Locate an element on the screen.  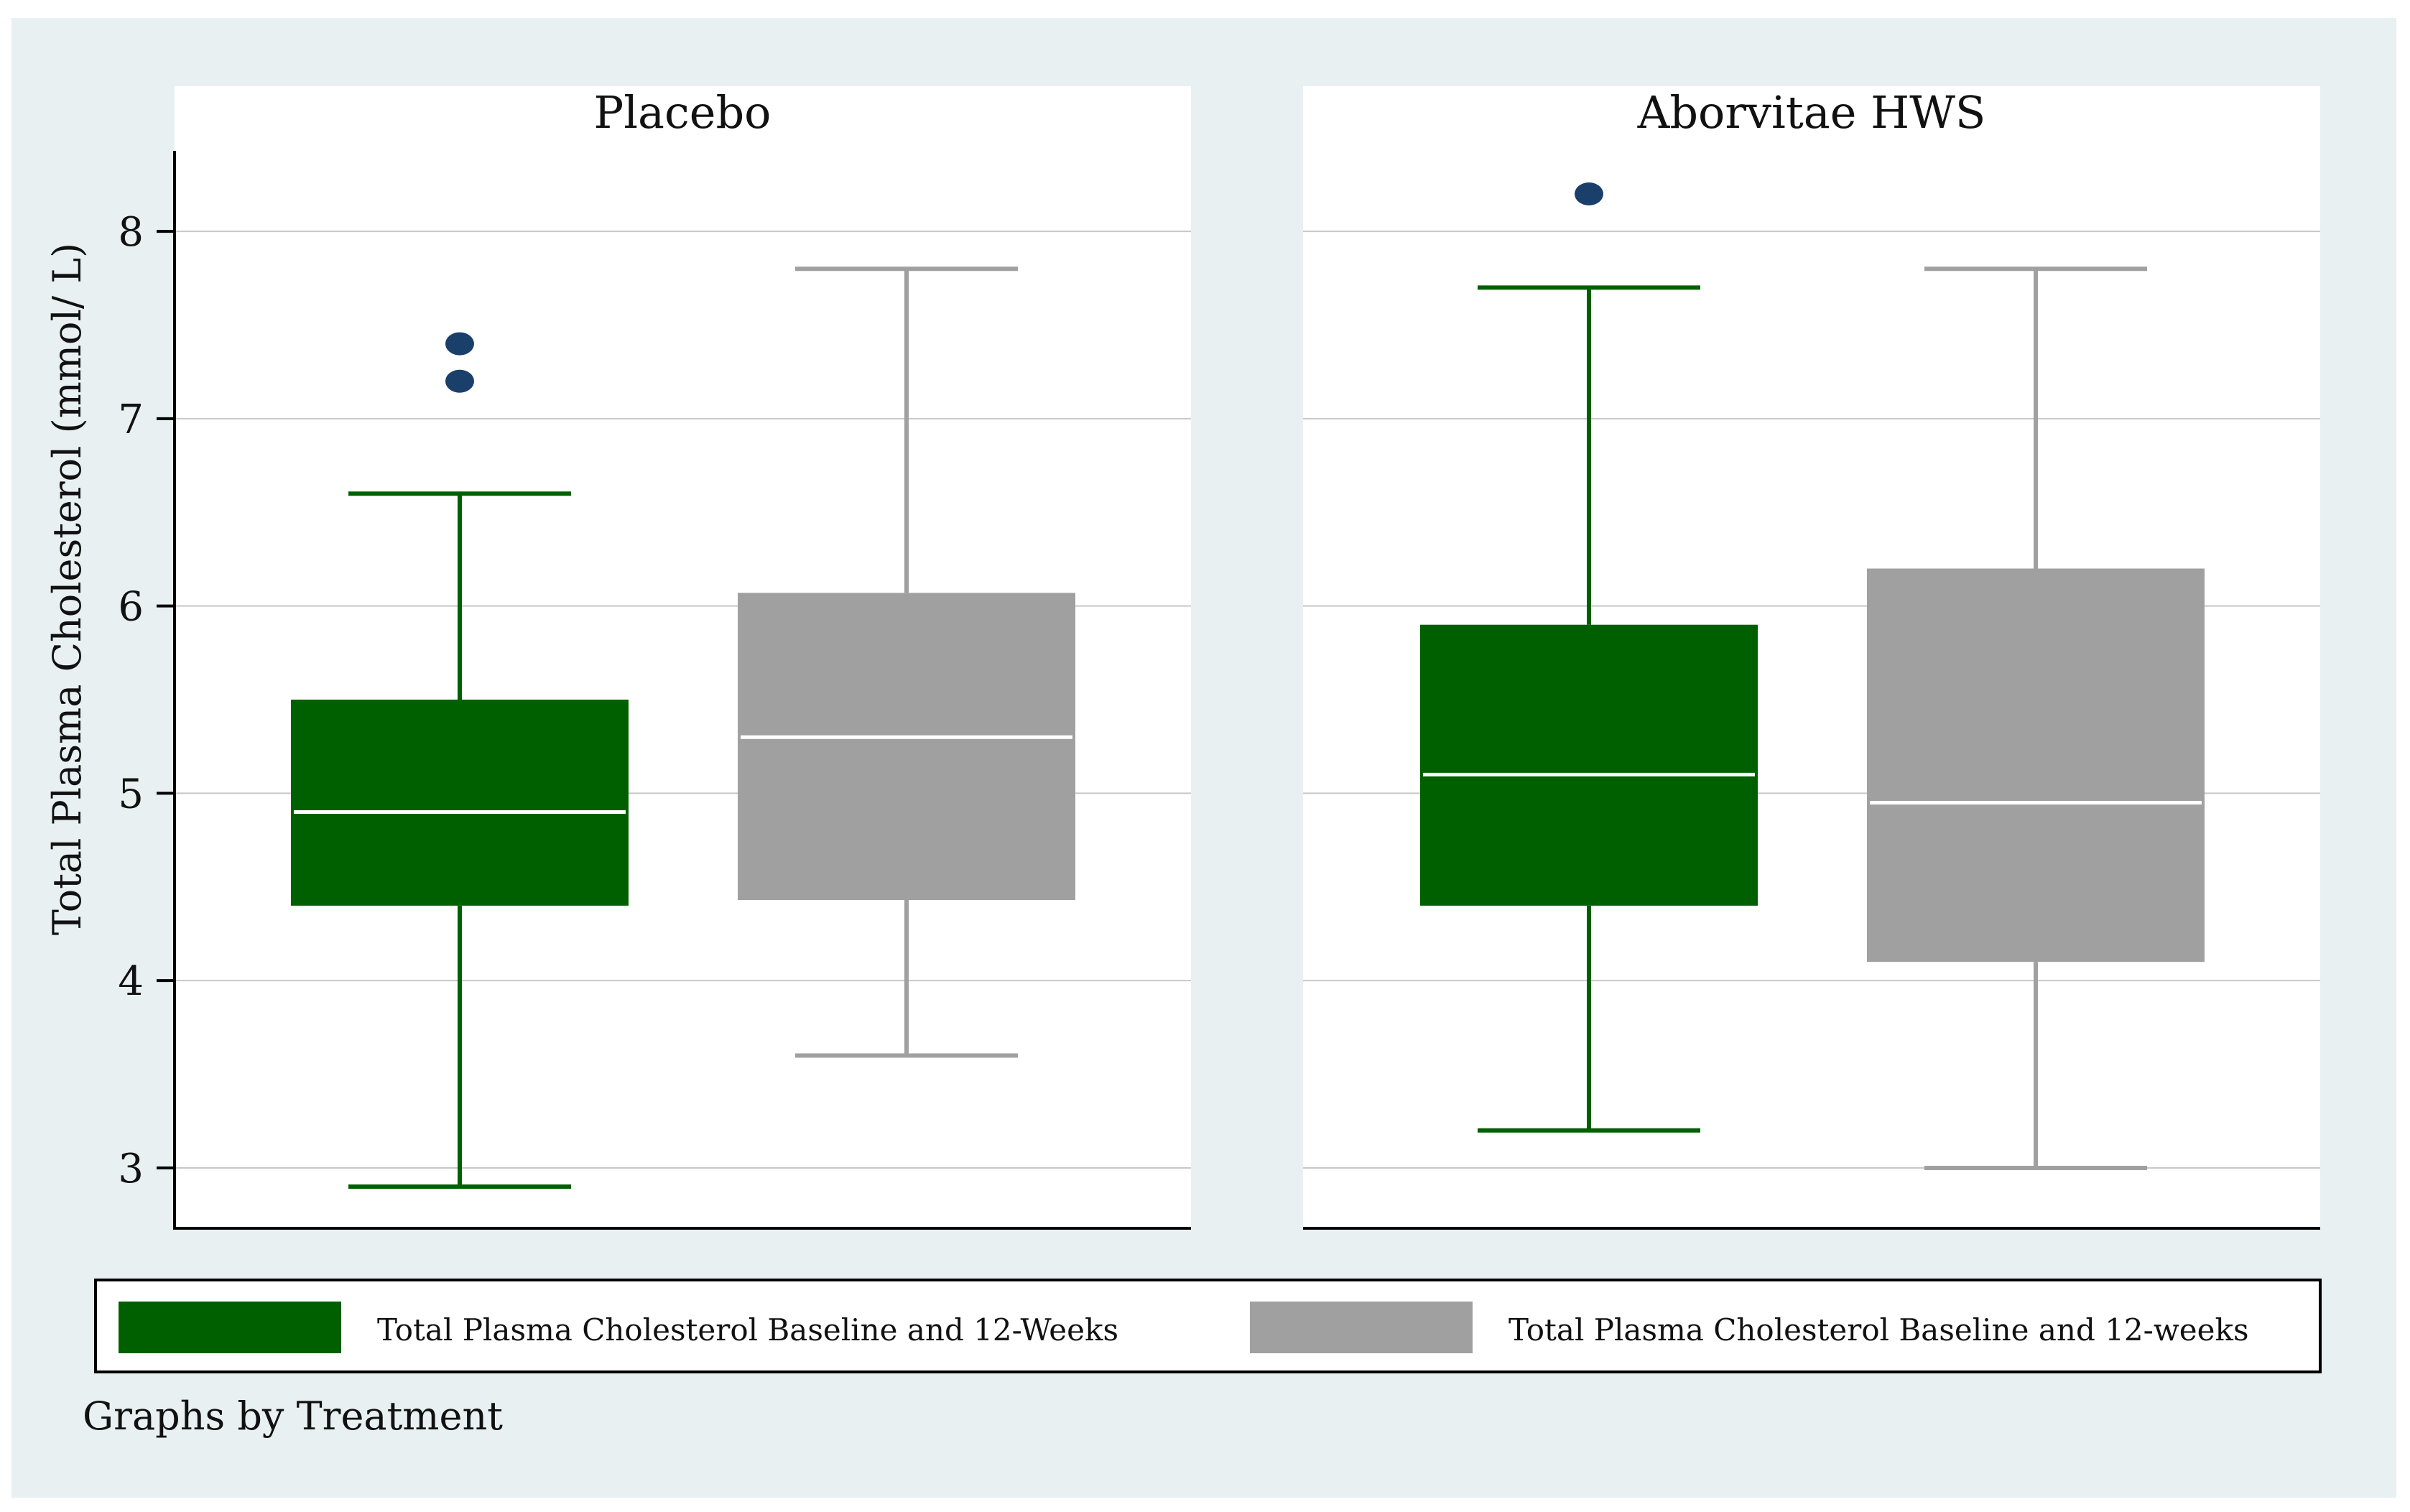
y-tick-label: 7 is located at coordinates (131, 419).